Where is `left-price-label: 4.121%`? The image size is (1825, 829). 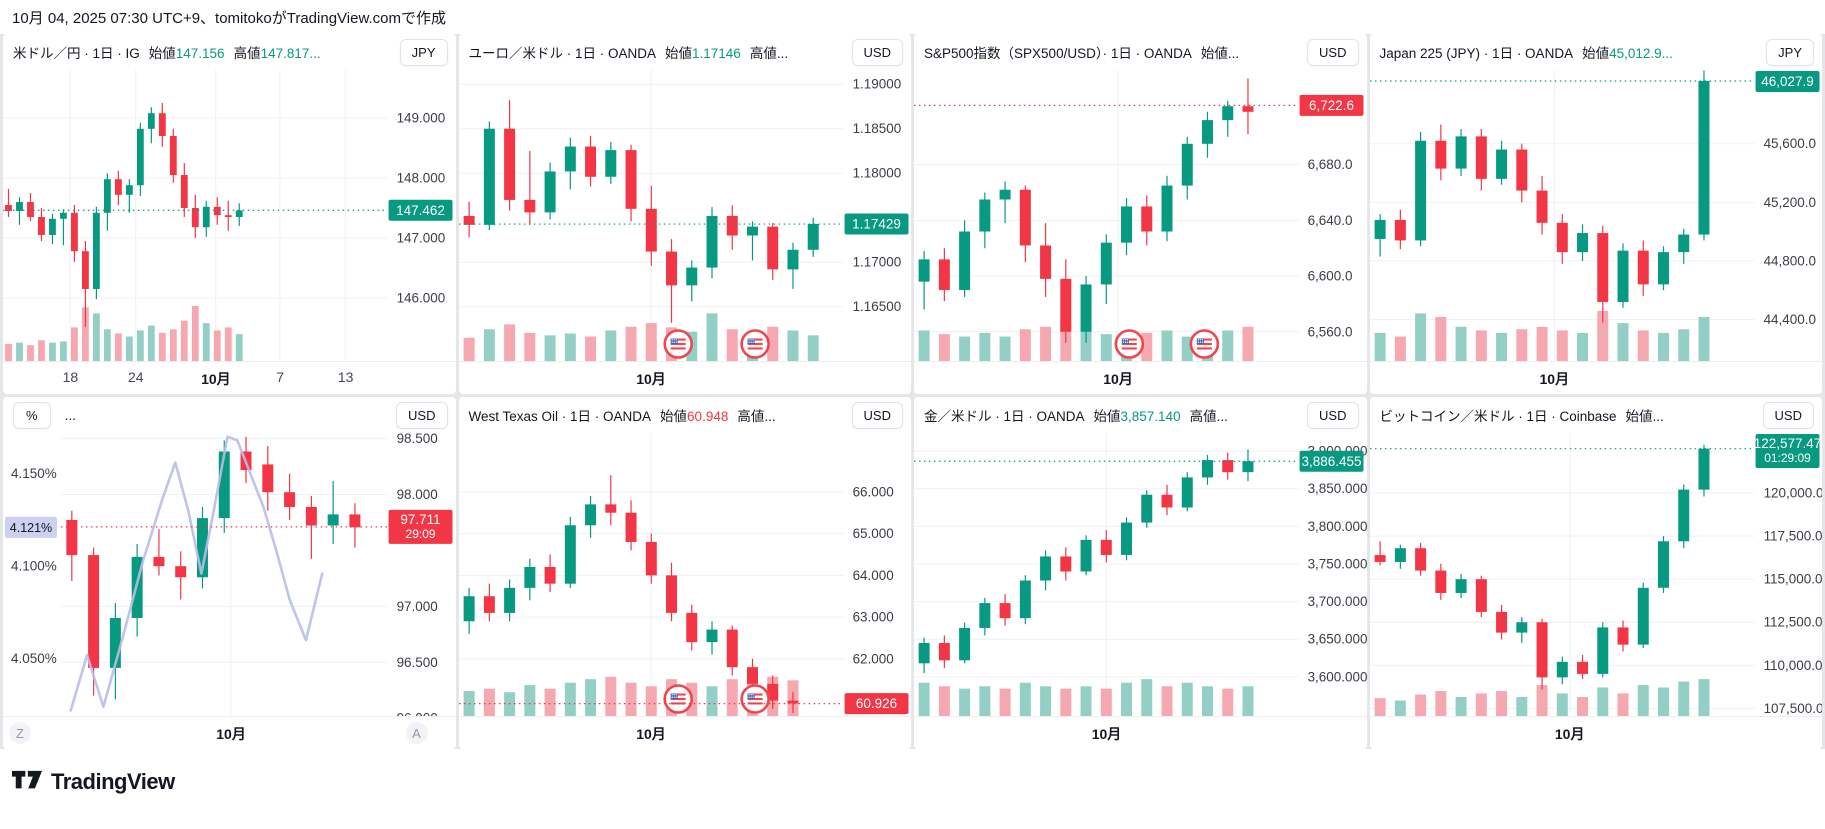 left-price-label: 4.121% is located at coordinates (30, 527).